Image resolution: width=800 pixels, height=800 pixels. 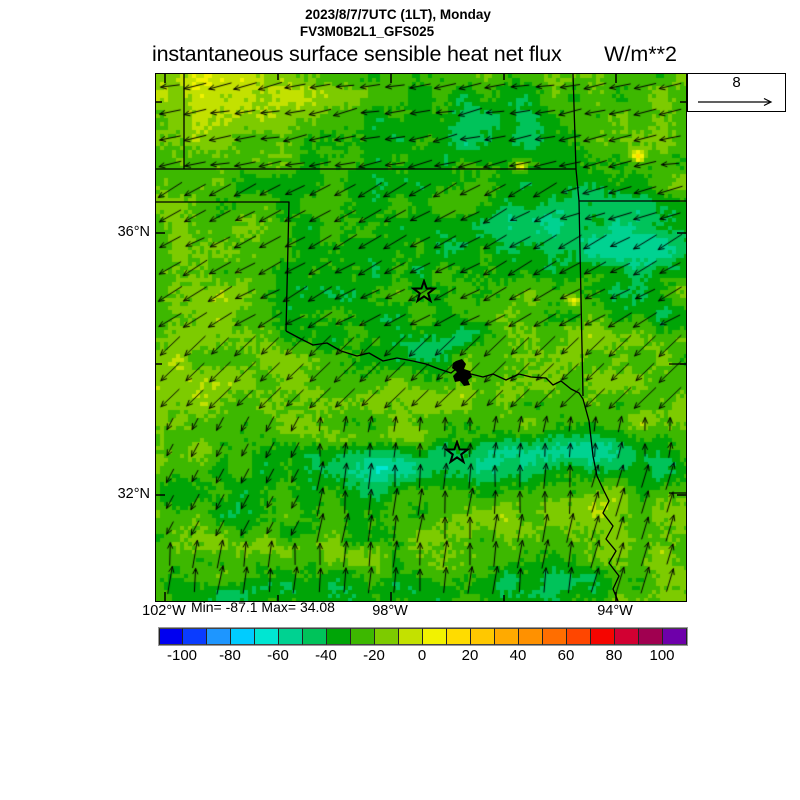 What do you see at coordinates (462, 372) in the screenshot?
I see `lake-texoma` at bounding box center [462, 372].